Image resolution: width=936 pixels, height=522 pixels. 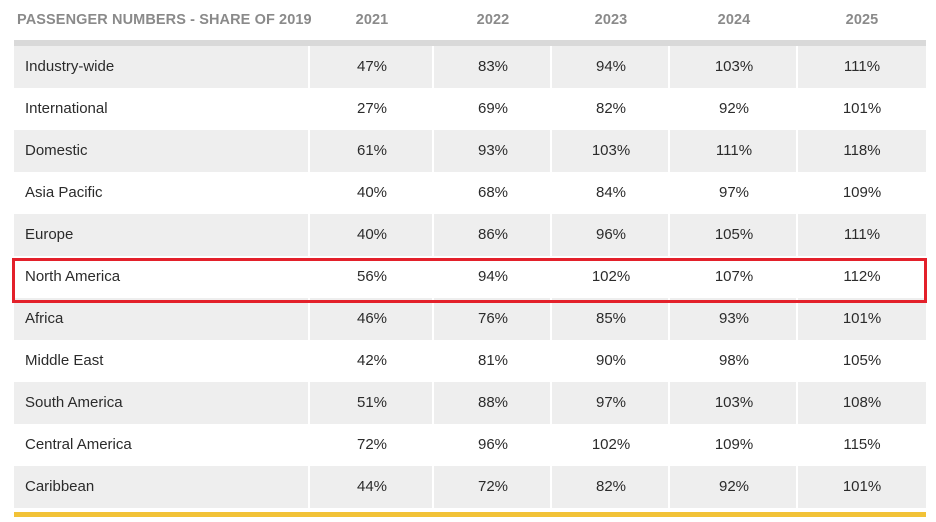 What do you see at coordinates (470, 487) in the screenshot?
I see `table-row: Caribbean 44% 72% 82% 92% 101%` at bounding box center [470, 487].